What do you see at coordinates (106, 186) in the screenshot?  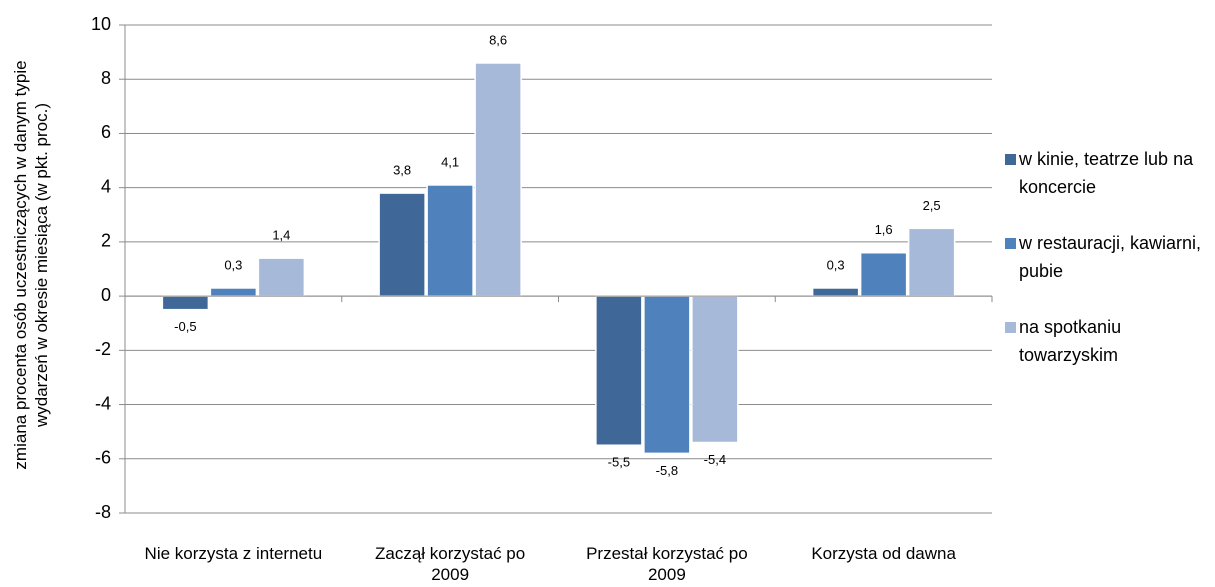 I see `y-tick-label: 4` at bounding box center [106, 186].